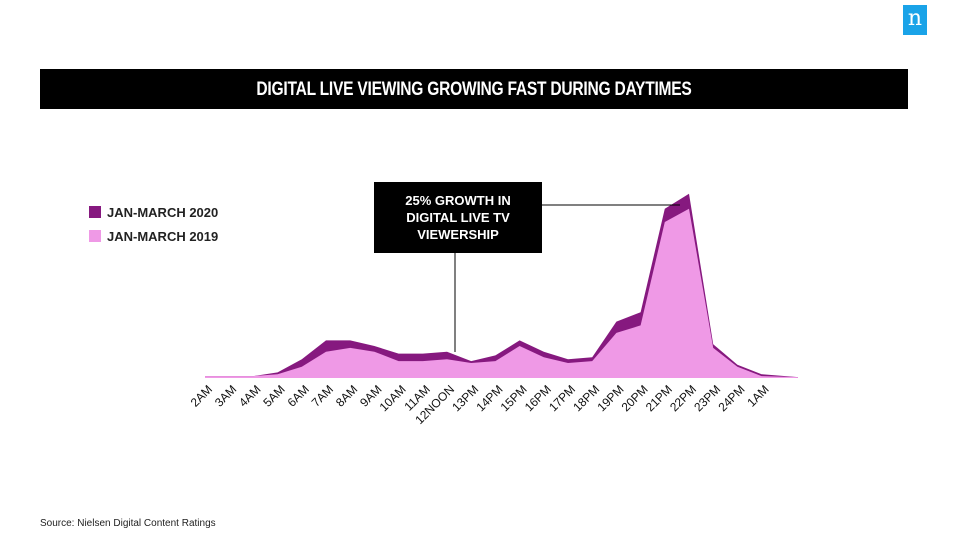 This screenshot has height=540, width=960. Describe the element at coordinates (635, 398) in the screenshot. I see `x-tick-label: 20PM` at that location.